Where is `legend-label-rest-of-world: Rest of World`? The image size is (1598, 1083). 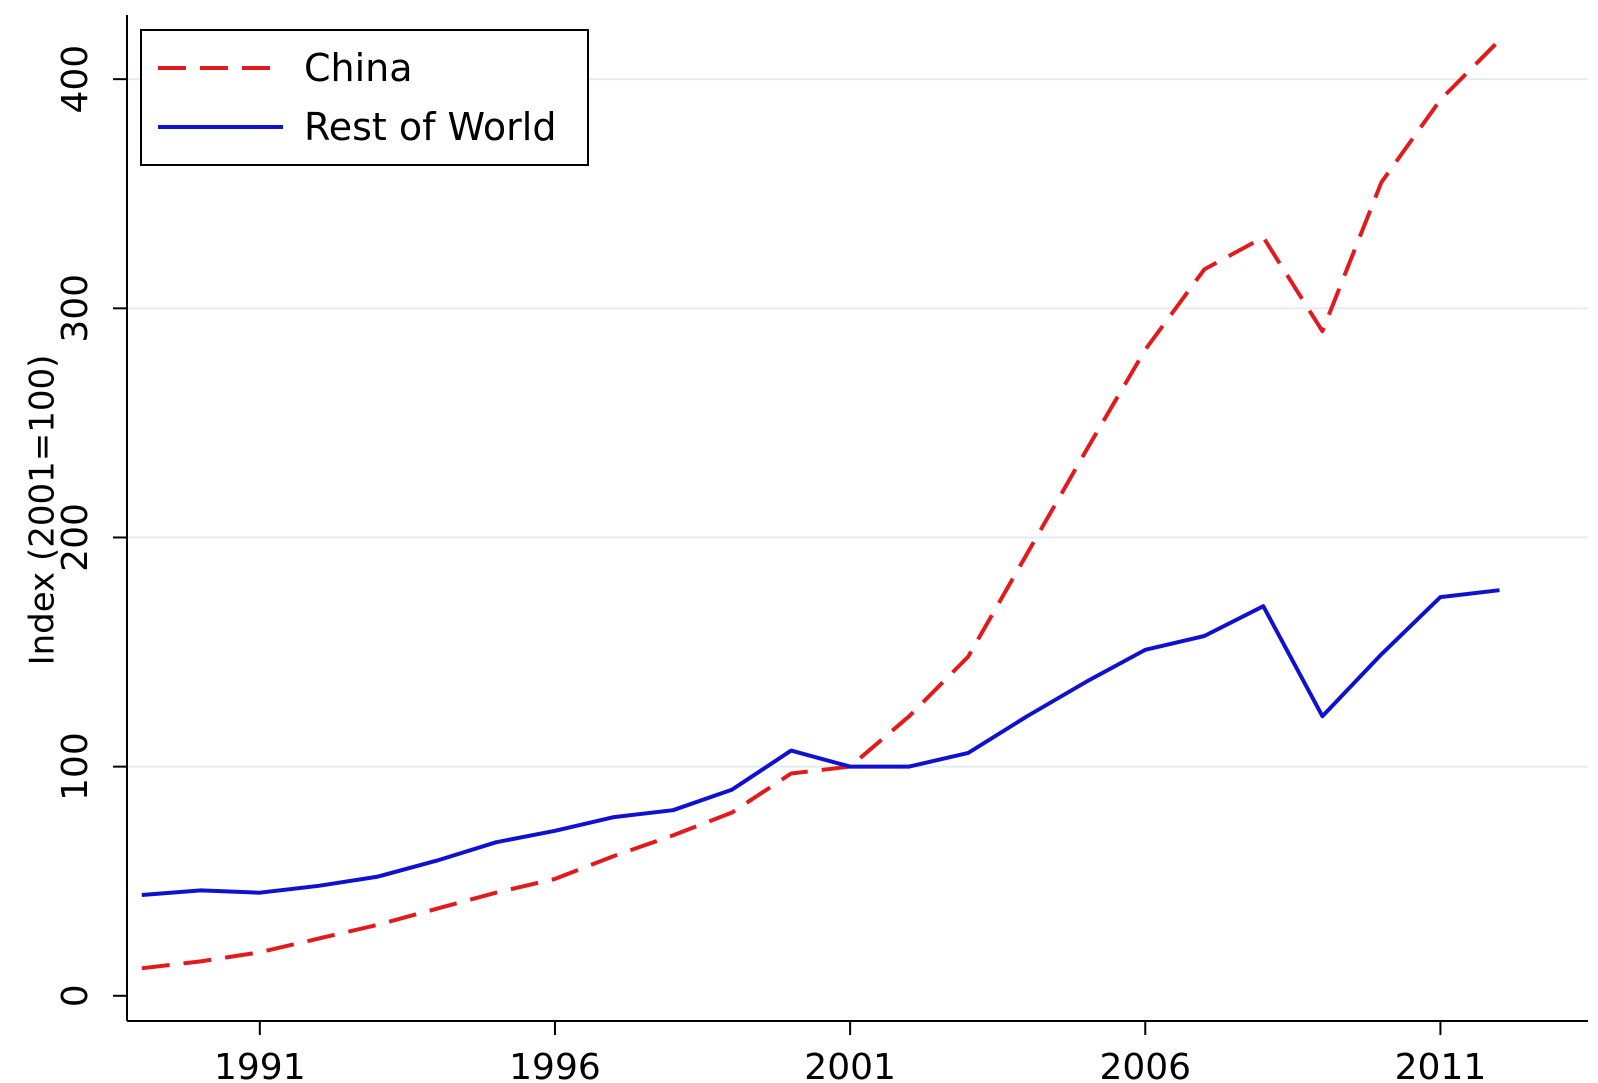 legend-label-rest-of-world: Rest of World is located at coordinates (430, 127).